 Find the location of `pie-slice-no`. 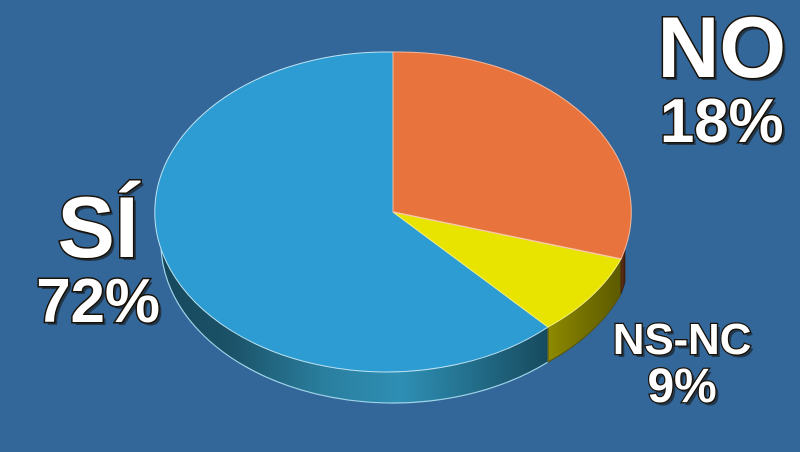

pie-slice-no is located at coordinates (512, 155).